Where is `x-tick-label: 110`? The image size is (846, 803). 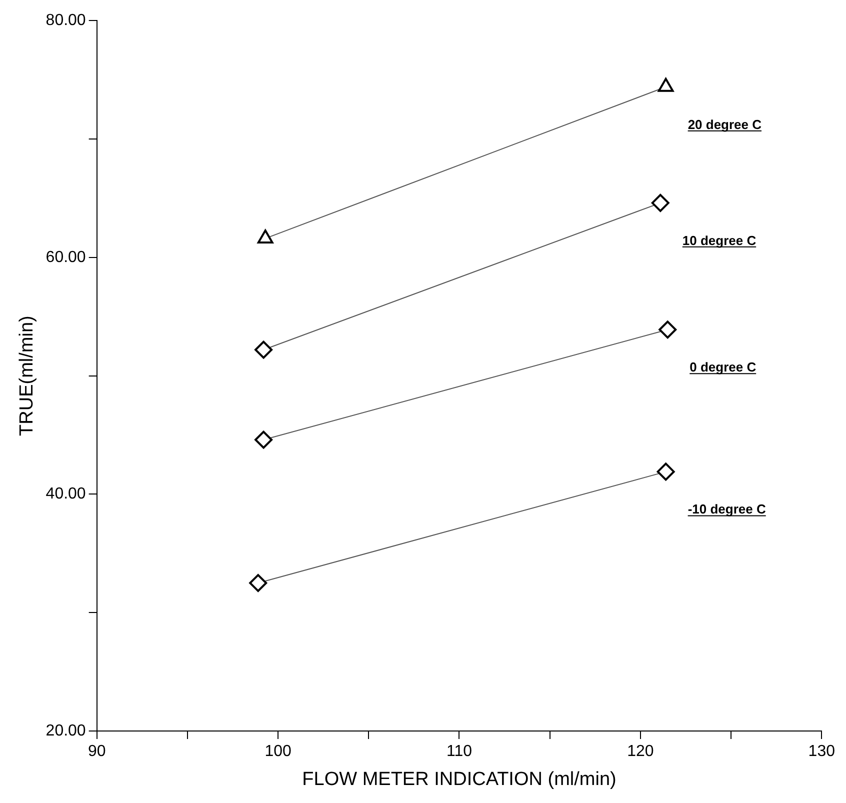 x-tick-label: 110 is located at coordinates (459, 751).